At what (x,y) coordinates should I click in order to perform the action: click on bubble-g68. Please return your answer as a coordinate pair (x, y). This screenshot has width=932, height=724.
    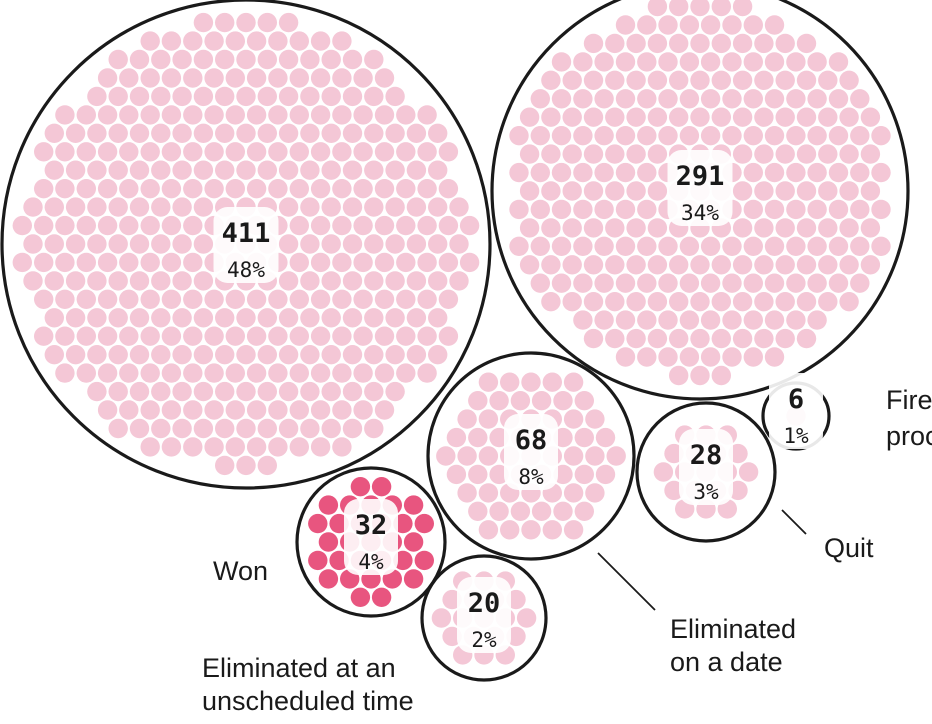
    Looking at the image, I should click on (531, 456).